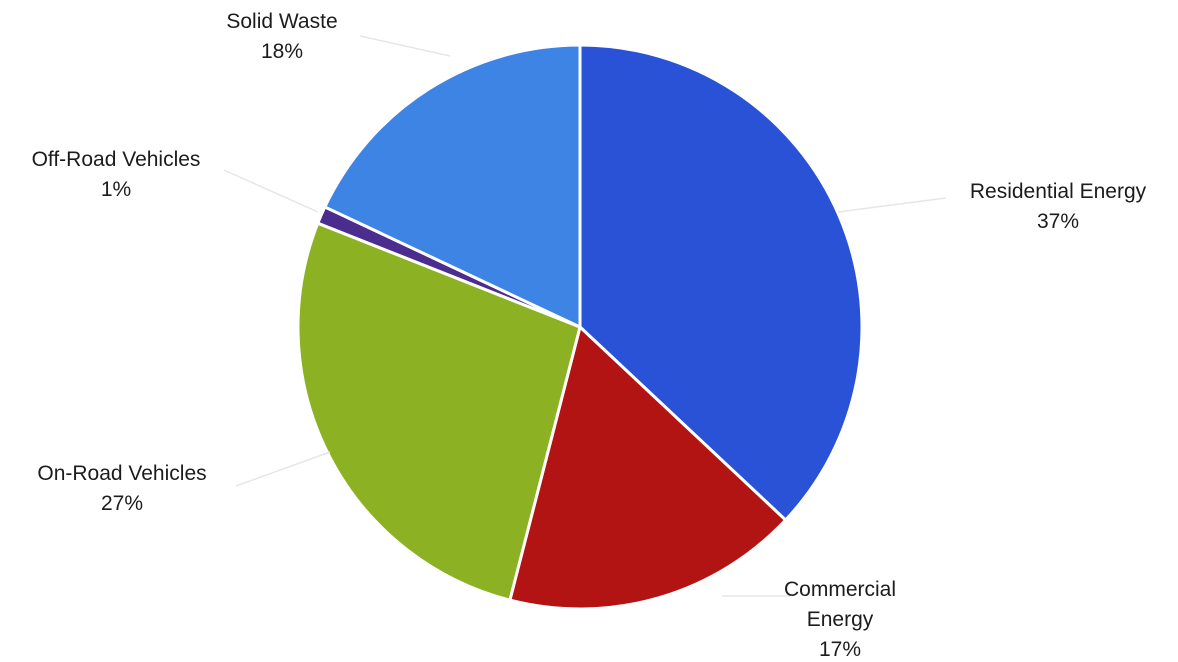  What do you see at coordinates (271, 191) in the screenshot?
I see `leader-line-off-road-vehicles` at bounding box center [271, 191].